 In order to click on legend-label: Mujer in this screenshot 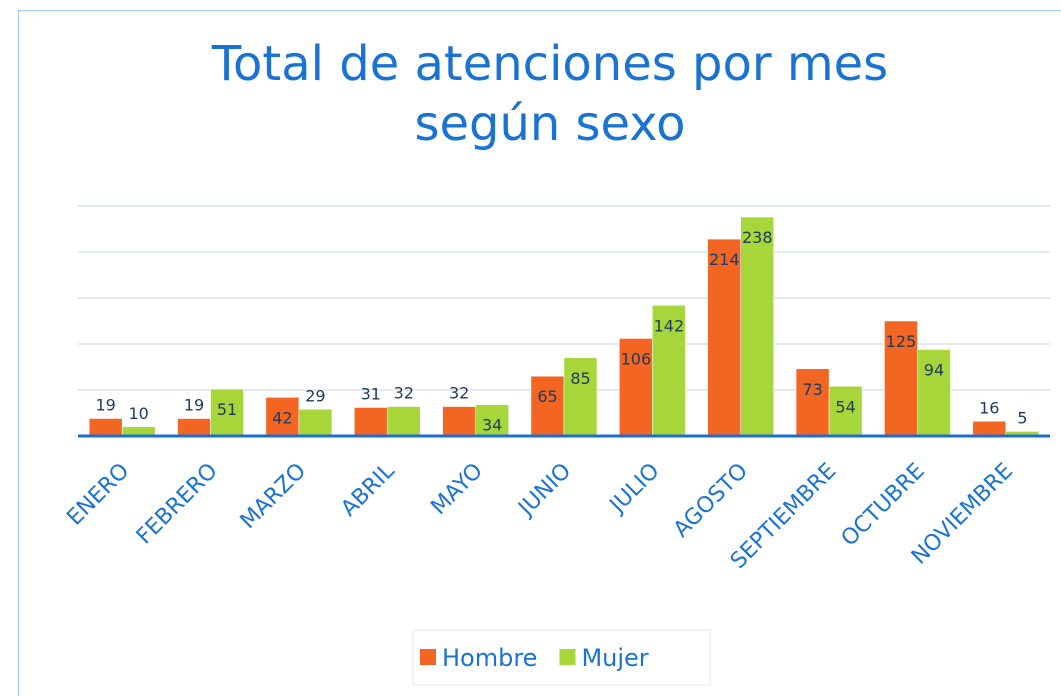, I will do `click(614, 658)`.